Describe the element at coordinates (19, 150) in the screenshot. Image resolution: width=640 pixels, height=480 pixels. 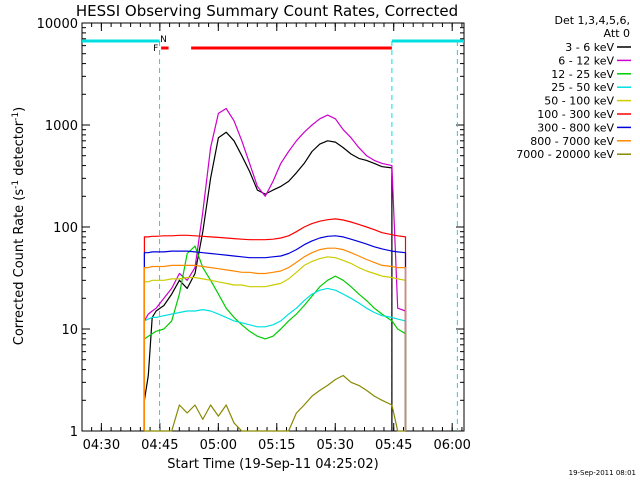
I see `y-axis-label-mid: detector` at that location.